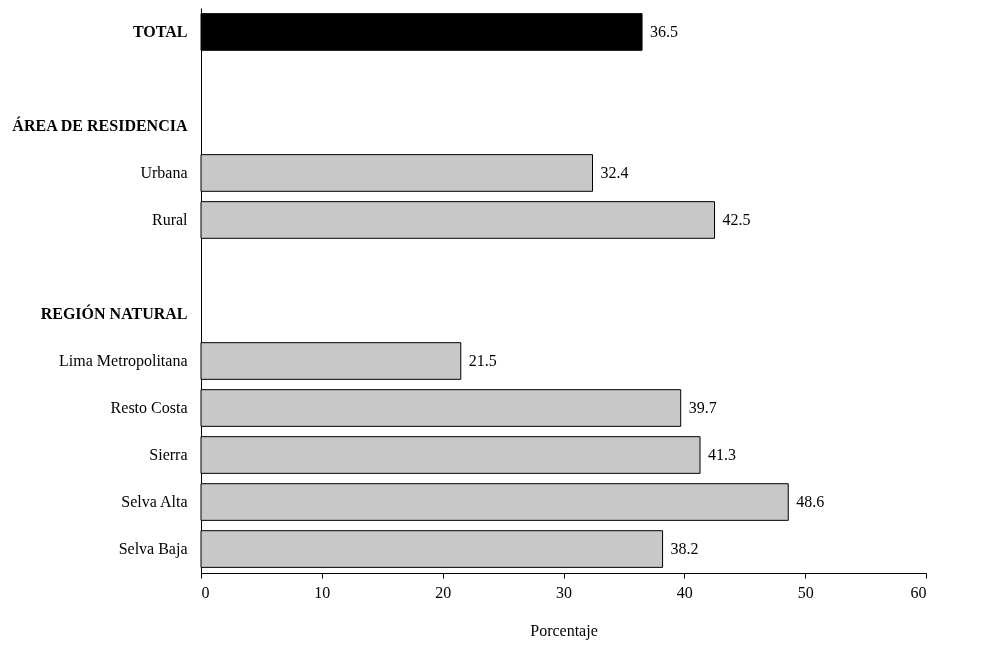 The image size is (1006, 659). What do you see at coordinates (443, 592) in the screenshot?
I see `x-tick-label: 20` at bounding box center [443, 592].